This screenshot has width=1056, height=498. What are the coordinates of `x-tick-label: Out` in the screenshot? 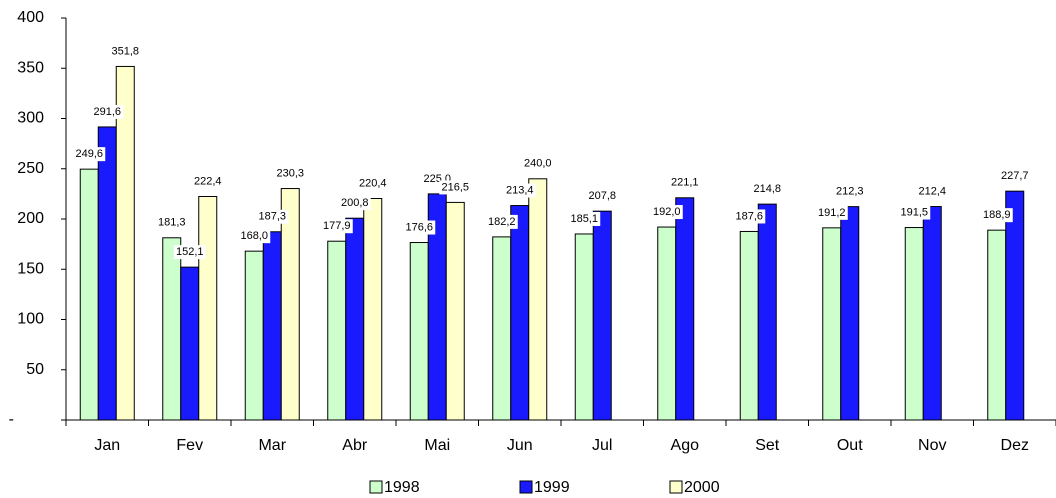 It's located at (850, 445).